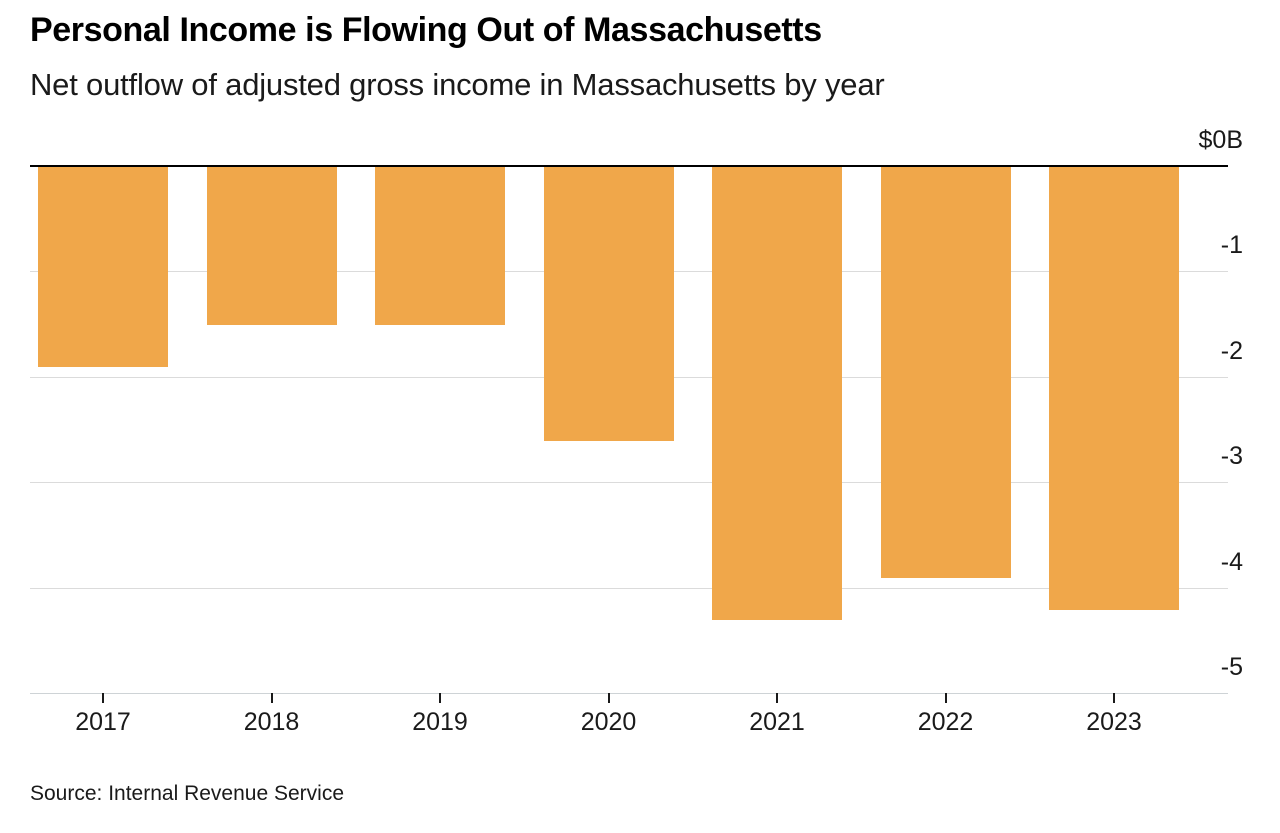 The width and height of the screenshot is (1280, 833). I want to click on bar-2018, so click(272, 246).